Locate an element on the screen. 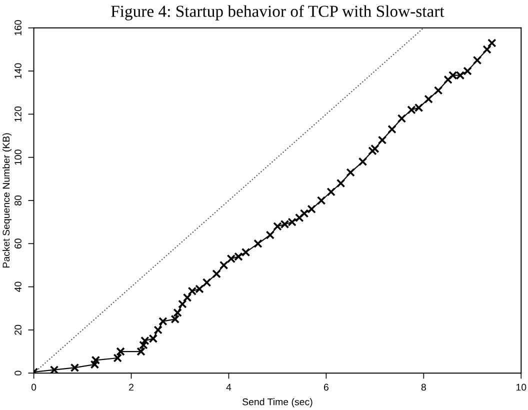 The image size is (528, 410). x-tick-label: 2 is located at coordinates (131, 387).